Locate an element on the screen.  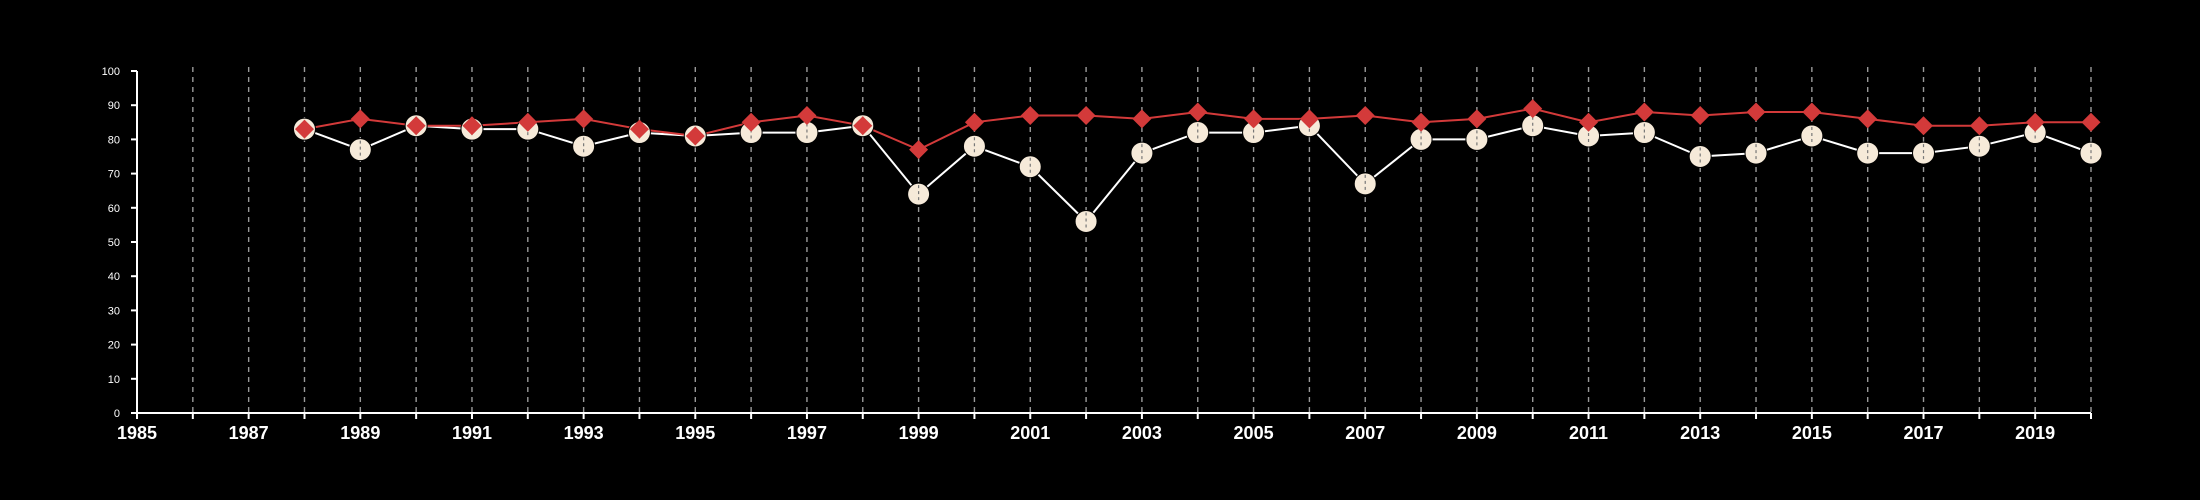
x-tick-label: 2019 is located at coordinates (2035, 433).